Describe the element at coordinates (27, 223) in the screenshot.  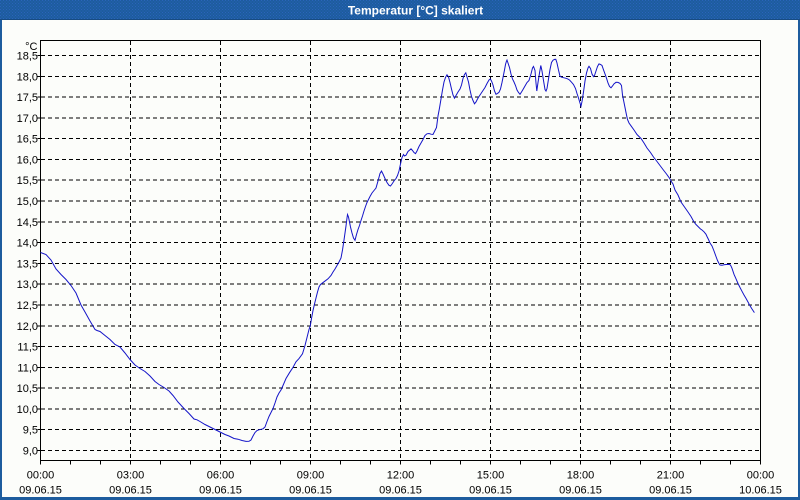
I see `svg-text: 14,5` at that location.